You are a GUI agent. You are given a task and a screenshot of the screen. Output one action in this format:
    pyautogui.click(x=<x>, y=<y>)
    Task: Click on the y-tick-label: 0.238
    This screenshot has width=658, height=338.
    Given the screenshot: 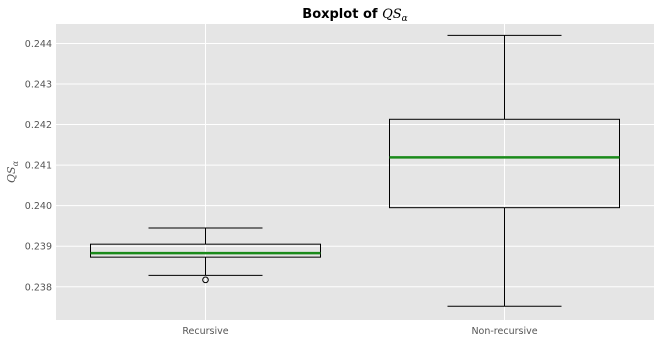 What is the action you would take?
    pyautogui.click(x=38, y=287)
    